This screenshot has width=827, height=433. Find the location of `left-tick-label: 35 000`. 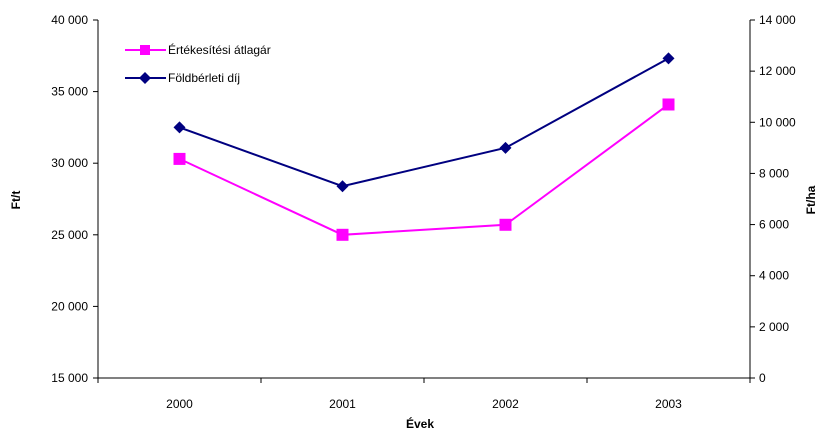

left-tick-label: 35 000 is located at coordinates (69, 92).